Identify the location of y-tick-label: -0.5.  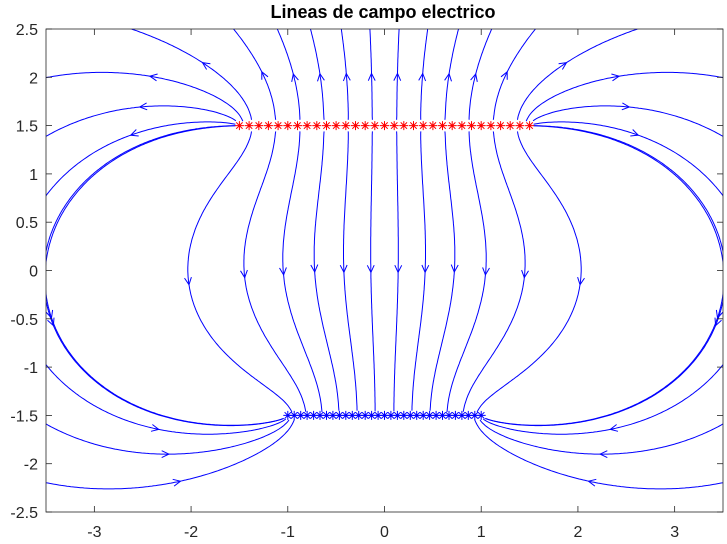
(24, 320).